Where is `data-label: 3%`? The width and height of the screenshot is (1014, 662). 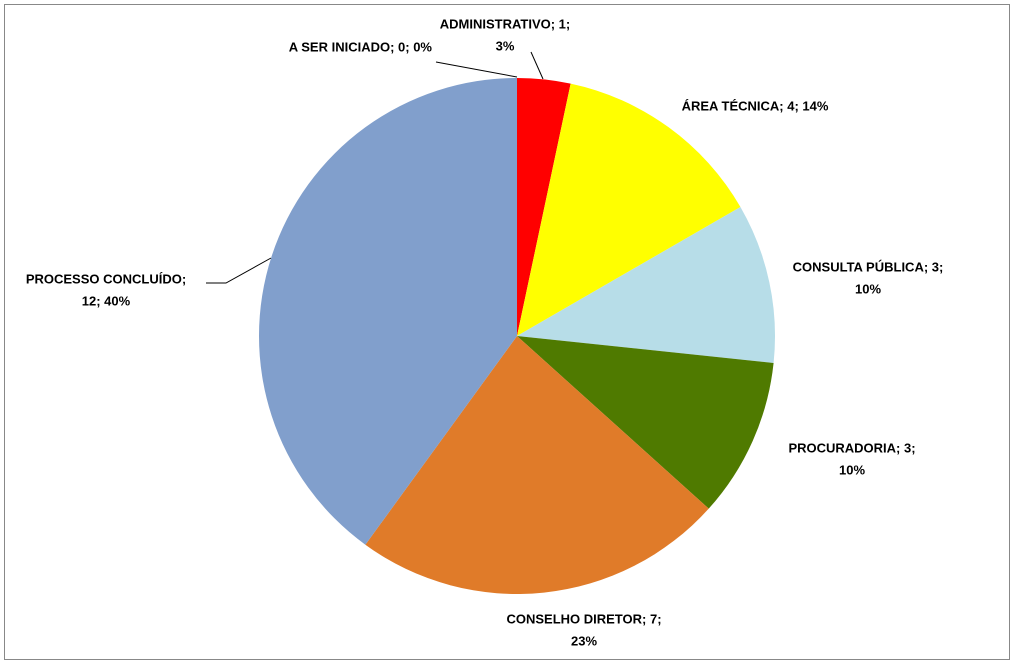 data-label: 3% is located at coordinates (505, 45).